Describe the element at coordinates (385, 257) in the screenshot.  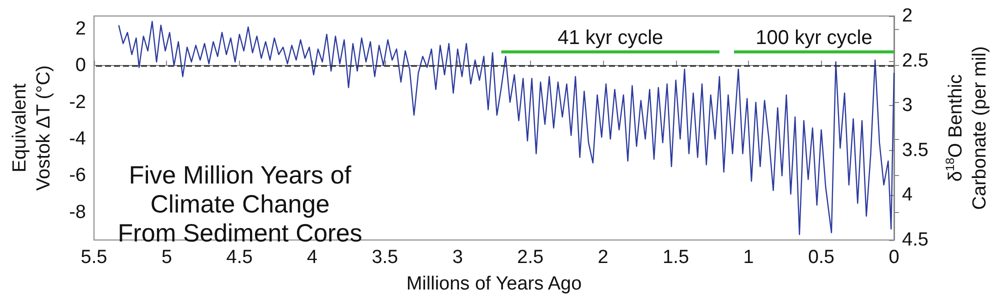
I see `x-tick-label: 3.5` at that location.